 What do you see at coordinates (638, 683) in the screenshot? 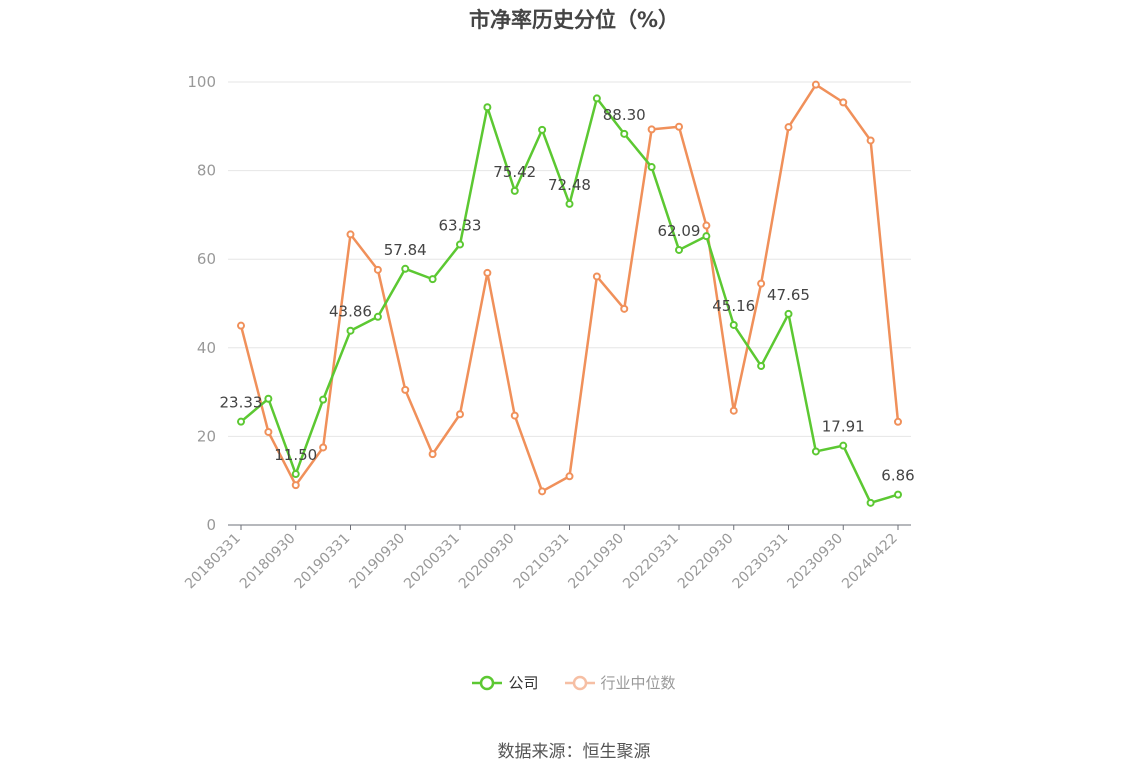
I see `legend-label-industry: 行业中位数` at bounding box center [638, 683].